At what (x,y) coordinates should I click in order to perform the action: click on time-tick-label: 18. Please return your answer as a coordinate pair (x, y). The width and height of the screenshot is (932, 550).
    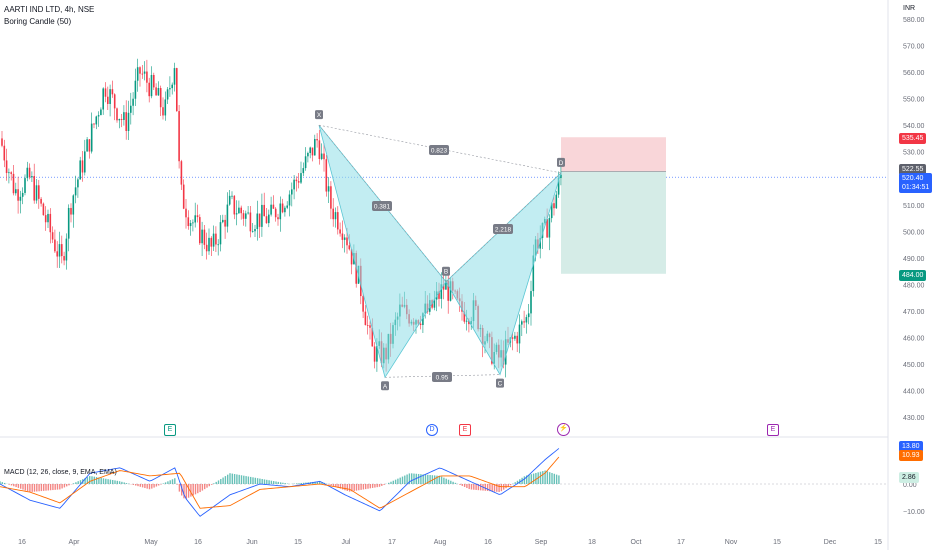
    Looking at the image, I should click on (592, 542).